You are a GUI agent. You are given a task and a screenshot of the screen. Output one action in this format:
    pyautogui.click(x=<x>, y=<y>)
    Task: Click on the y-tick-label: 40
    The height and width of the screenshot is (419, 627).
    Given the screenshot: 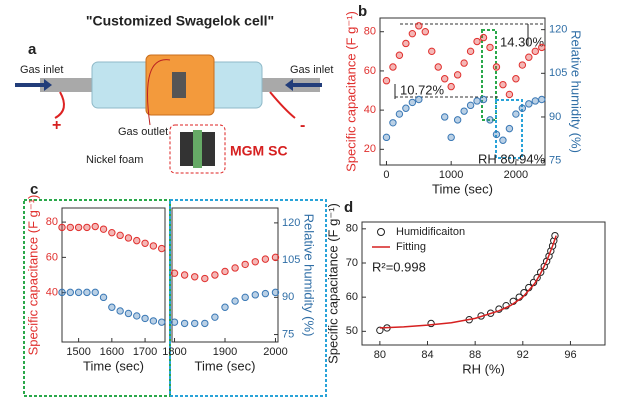 What is the action you would take?
    pyautogui.click(x=370, y=110)
    